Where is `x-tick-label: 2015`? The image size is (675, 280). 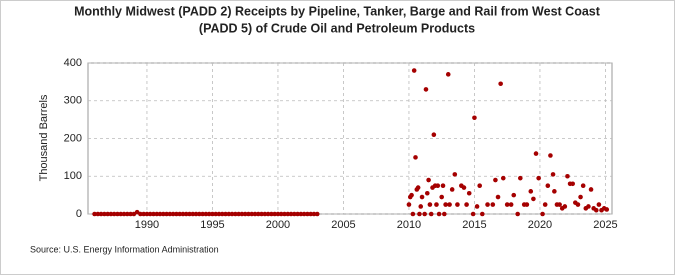
x-tick-label: 2015 is located at coordinates (474, 225).